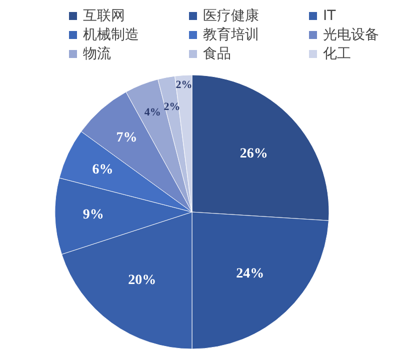 The height and width of the screenshot is (354, 415). What do you see at coordinates (231, 16) in the screenshot?
I see `legend-label: 医疗健康` at bounding box center [231, 16].